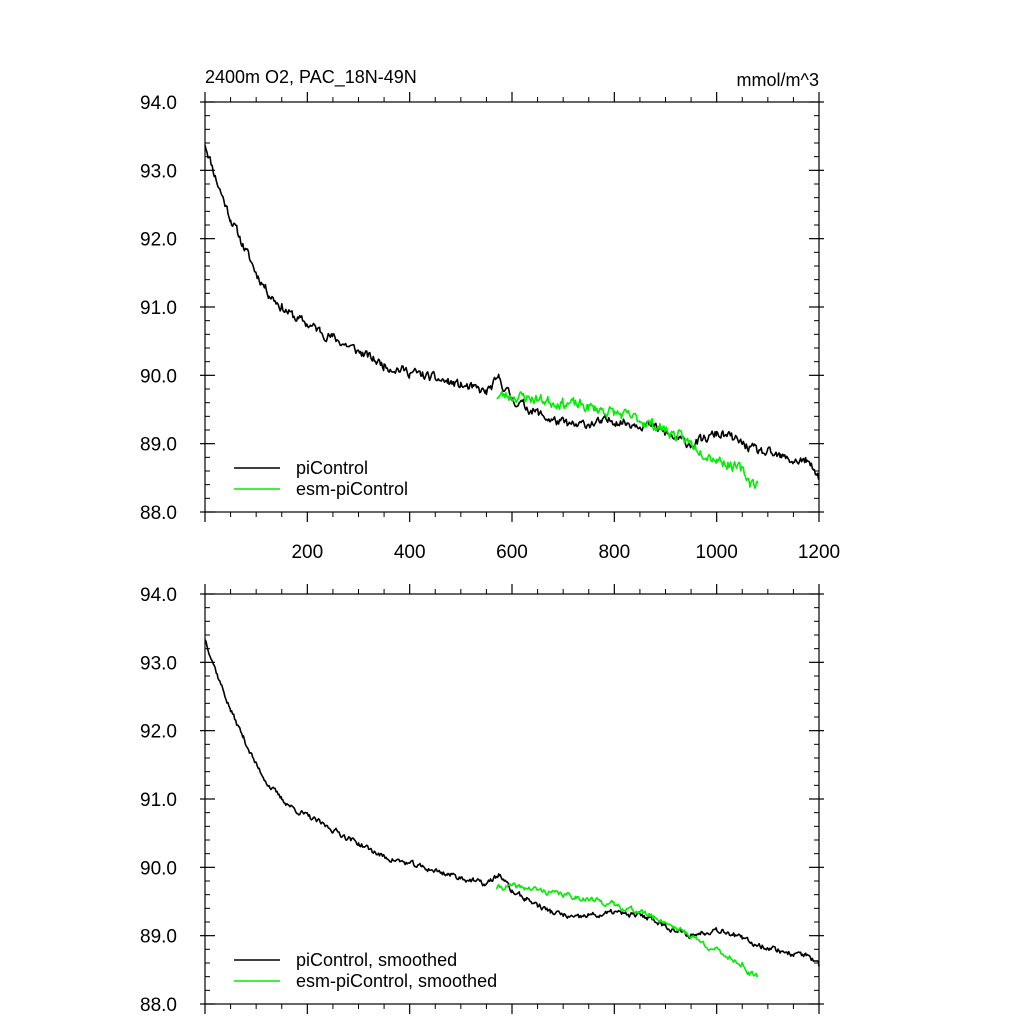  Describe the element at coordinates (819, 552) in the screenshot. I see `x-tick-label: 1200` at that location.